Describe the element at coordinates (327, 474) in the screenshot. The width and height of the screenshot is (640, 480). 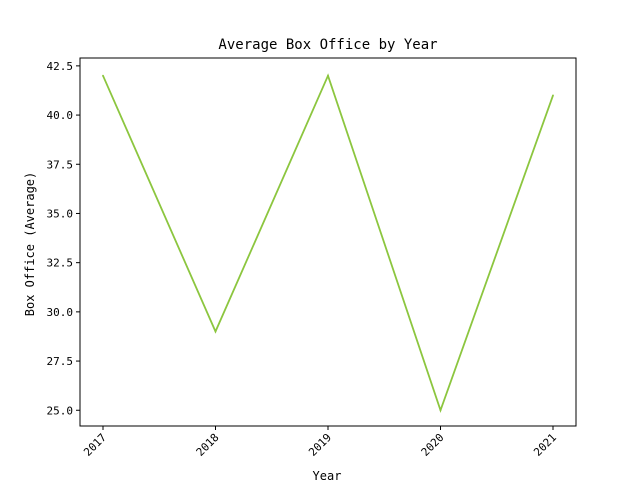
I see `x-axis-label: Year` at that location.